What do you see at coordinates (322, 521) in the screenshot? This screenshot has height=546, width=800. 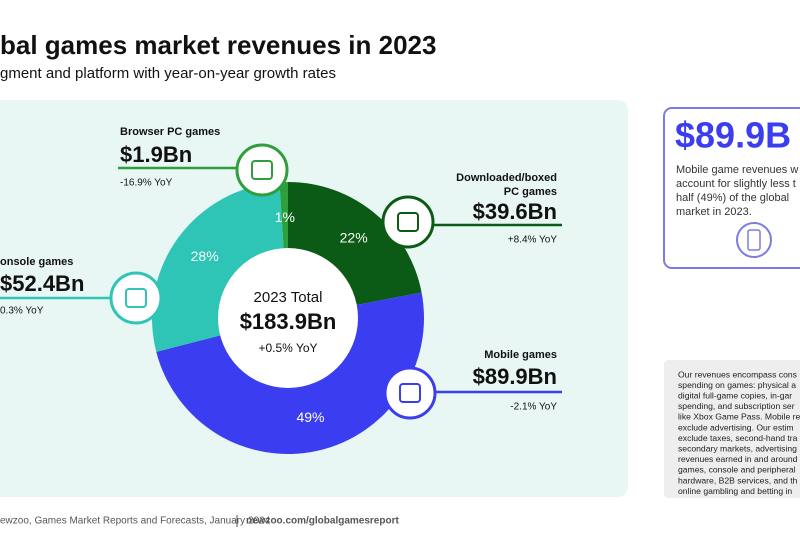 I see `footer-url: newzoo.com/globalgamesreport` at bounding box center [322, 521].